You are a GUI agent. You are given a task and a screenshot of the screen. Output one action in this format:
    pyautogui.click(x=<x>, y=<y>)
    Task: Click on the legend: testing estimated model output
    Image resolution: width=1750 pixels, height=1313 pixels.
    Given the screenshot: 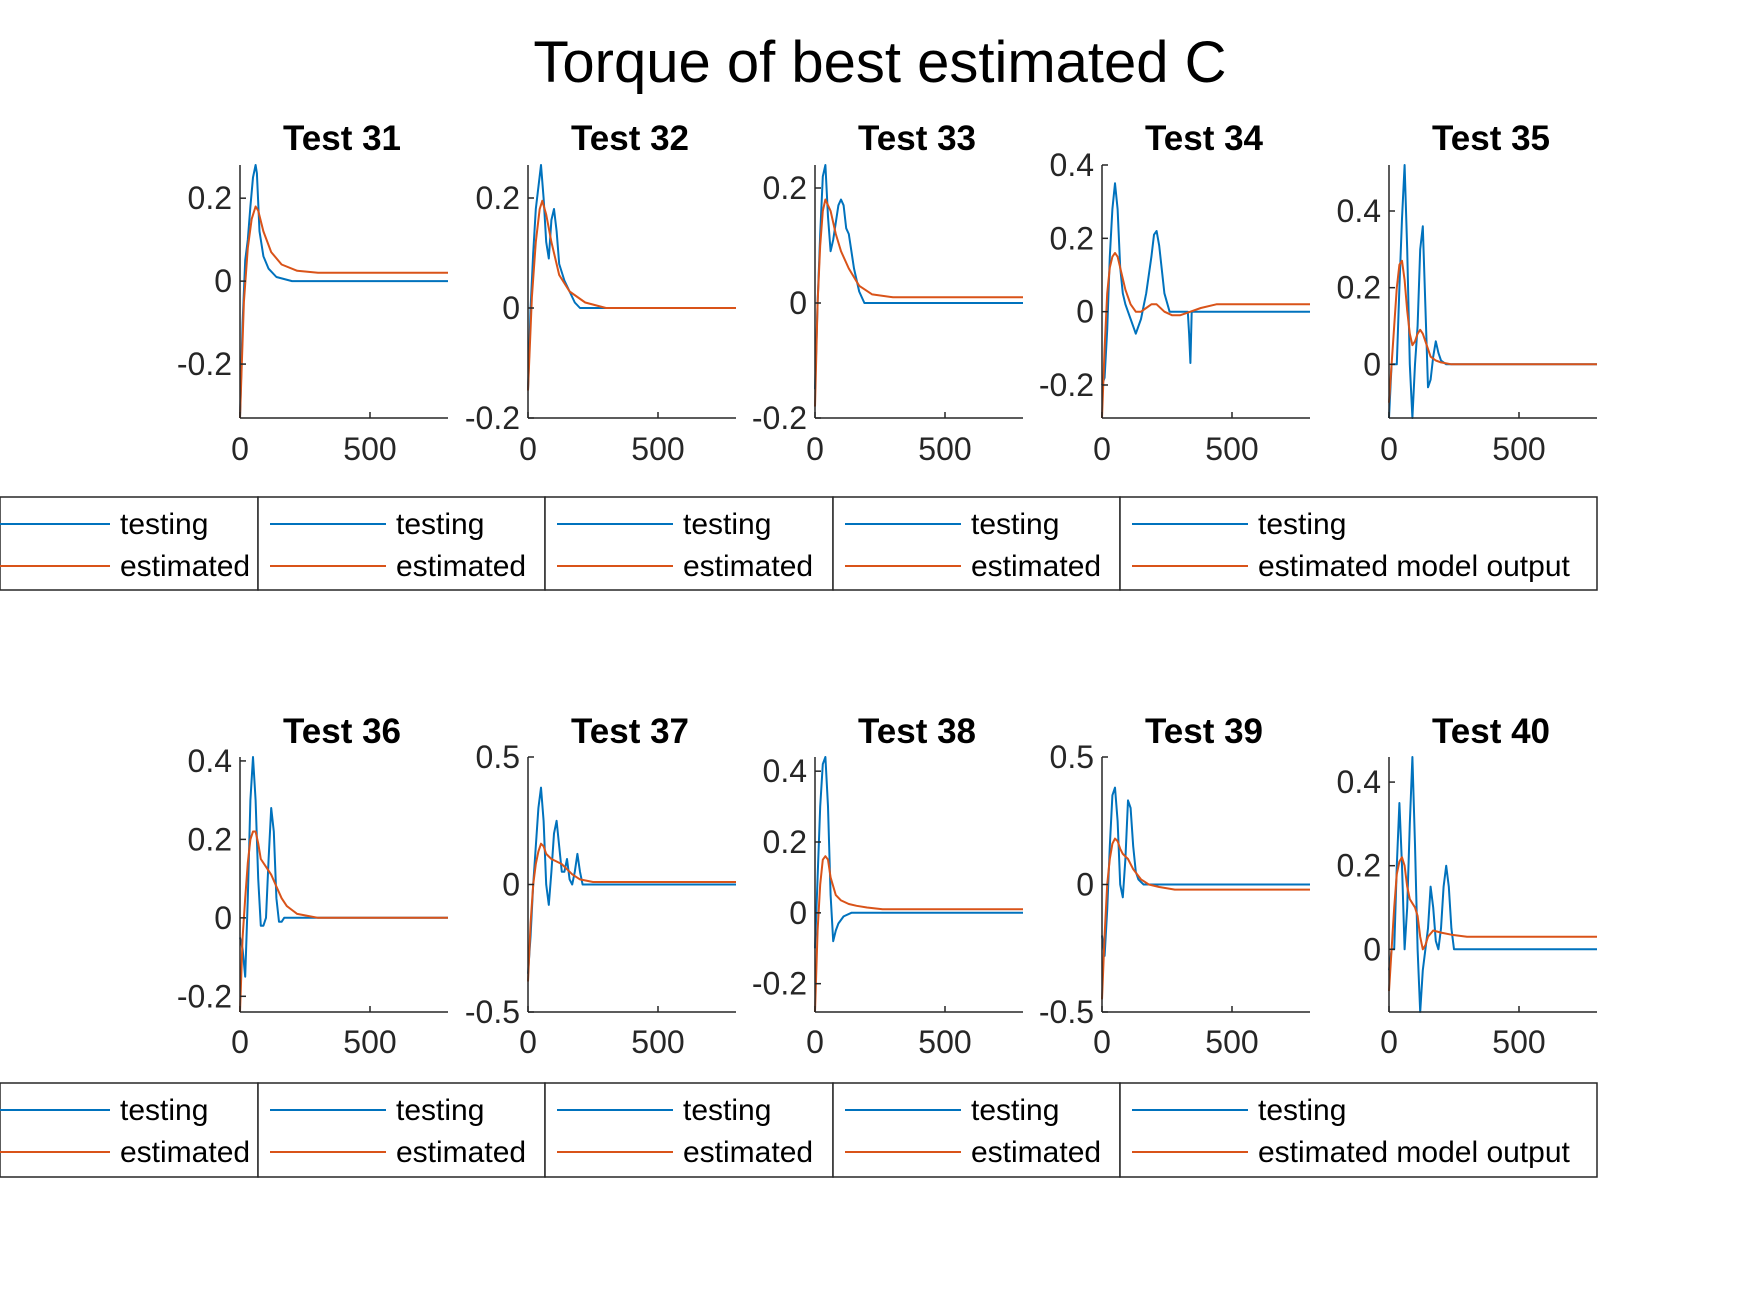 What is the action you would take?
    pyautogui.click(x=1358, y=1130)
    